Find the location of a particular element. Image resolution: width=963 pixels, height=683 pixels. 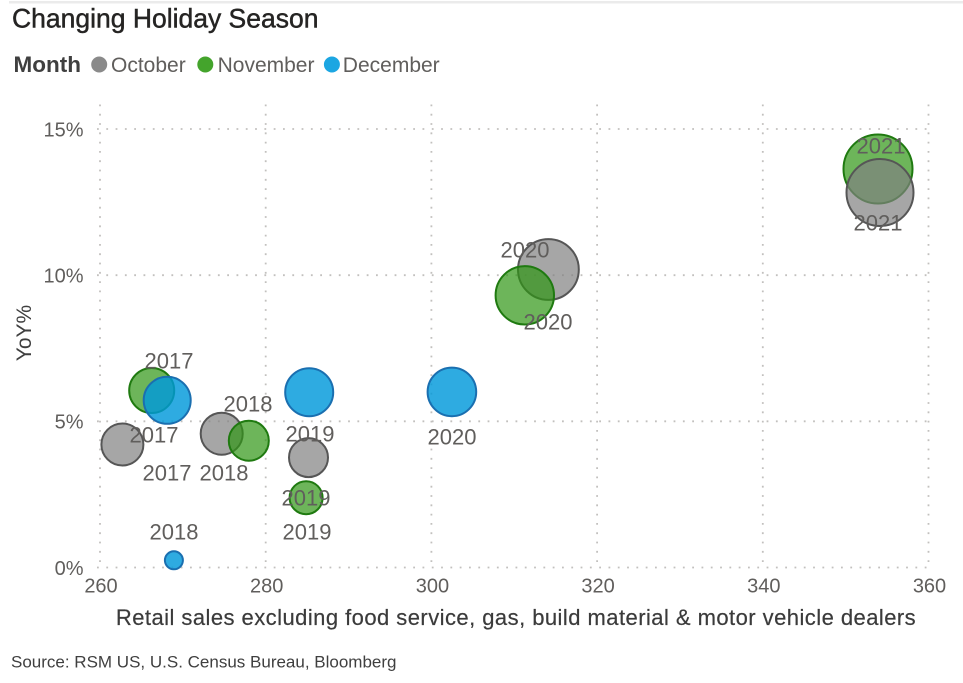

svg-text: 15% is located at coordinates (63, 130).